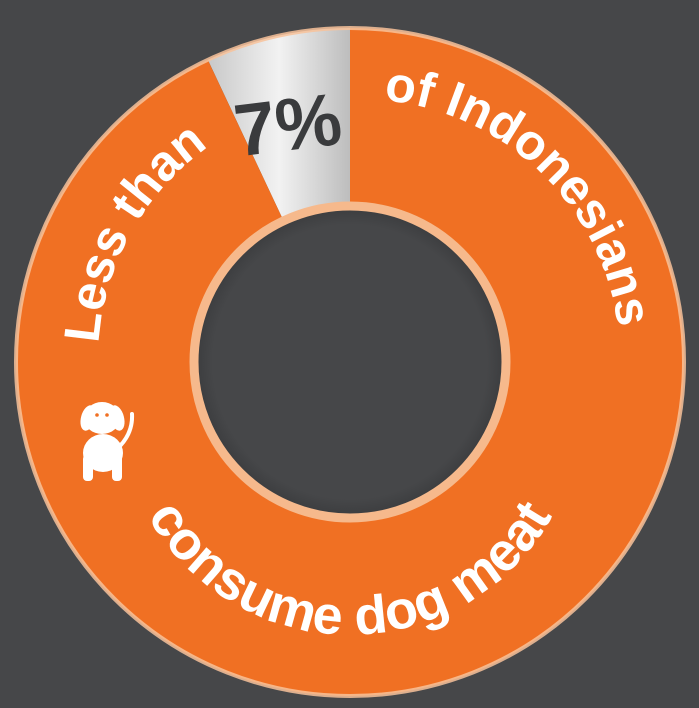  I want to click on percent-value: 7%, so click(288, 124).